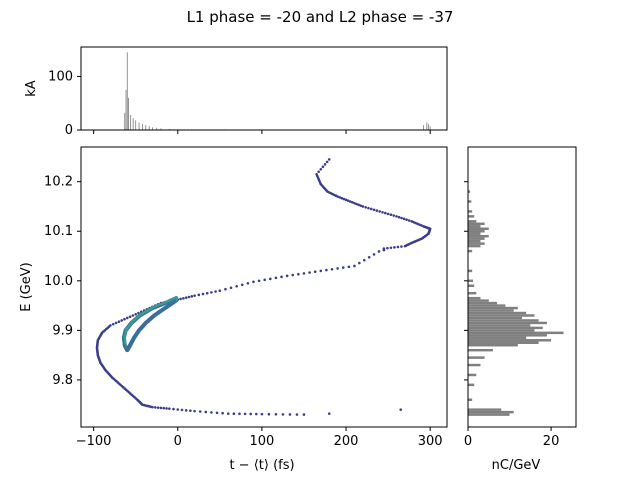  I want to click on main-ylabel: E (GeV), so click(26, 286).